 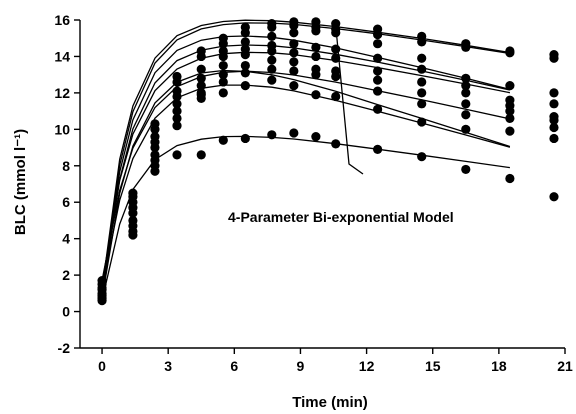 What do you see at coordinates (66, 239) in the screenshot?
I see `y-tick-label-3: 4` at bounding box center [66, 239].